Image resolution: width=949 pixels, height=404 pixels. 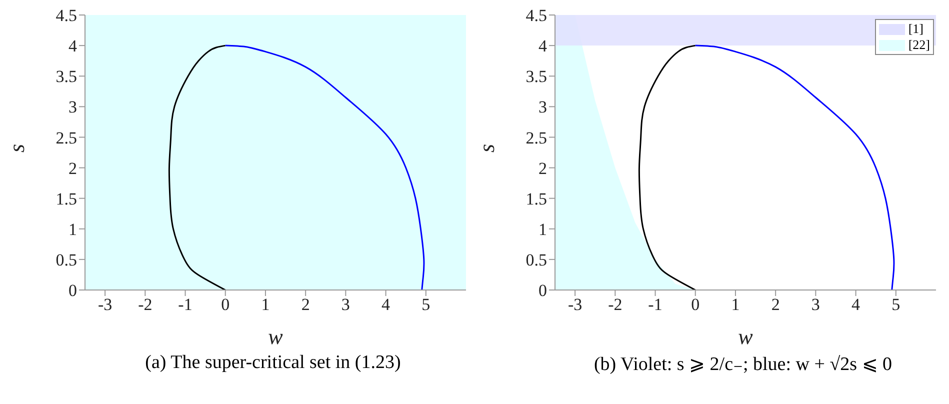 What do you see at coordinates (743, 364) in the screenshot?
I see `text: (b) Violet: s ⩾ 2/c₋; blue: w + √2s ⩽ 0` at bounding box center [743, 364].